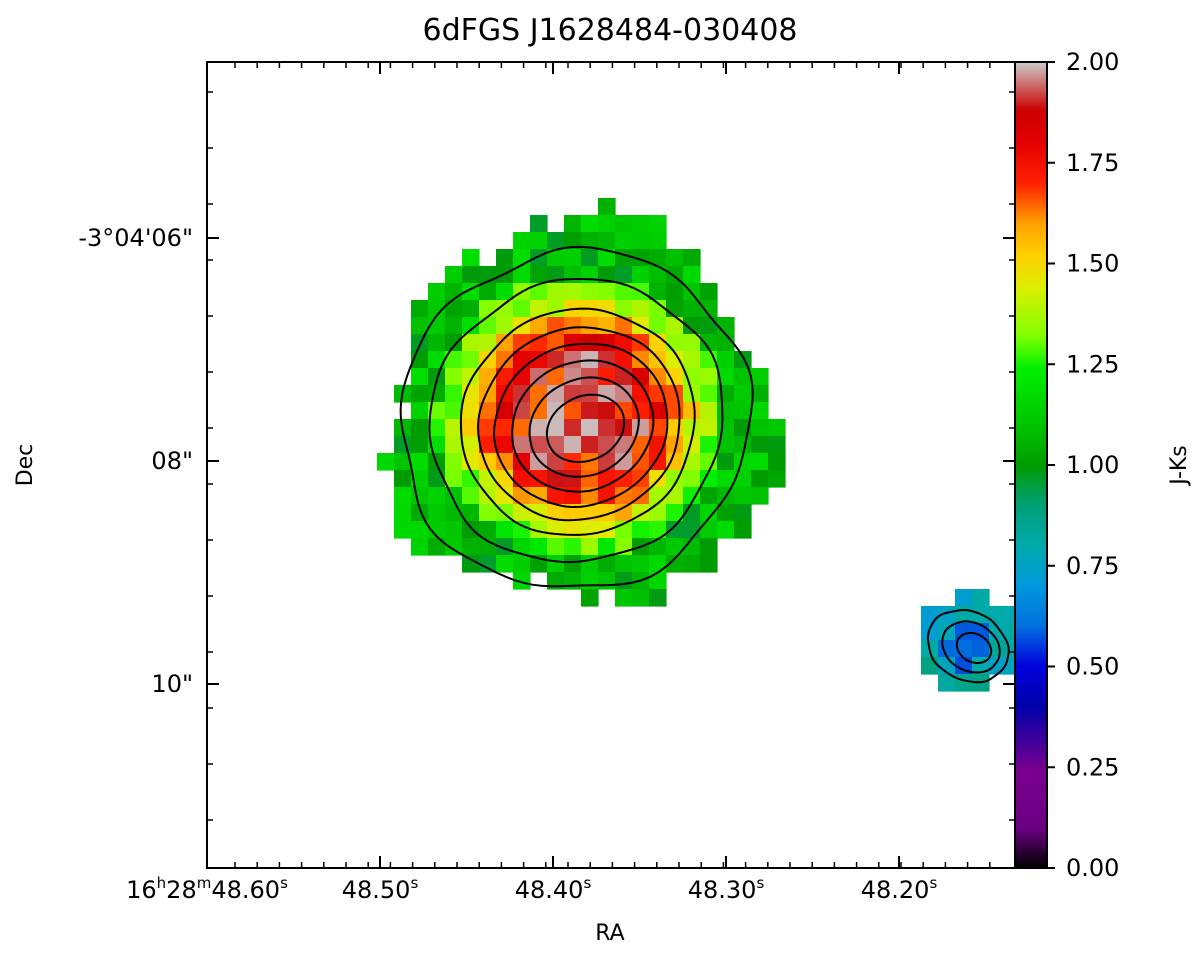  What do you see at coordinates (1092, 264) in the screenshot?
I see `colorbar-tick-label: 1.50` at bounding box center [1092, 264].